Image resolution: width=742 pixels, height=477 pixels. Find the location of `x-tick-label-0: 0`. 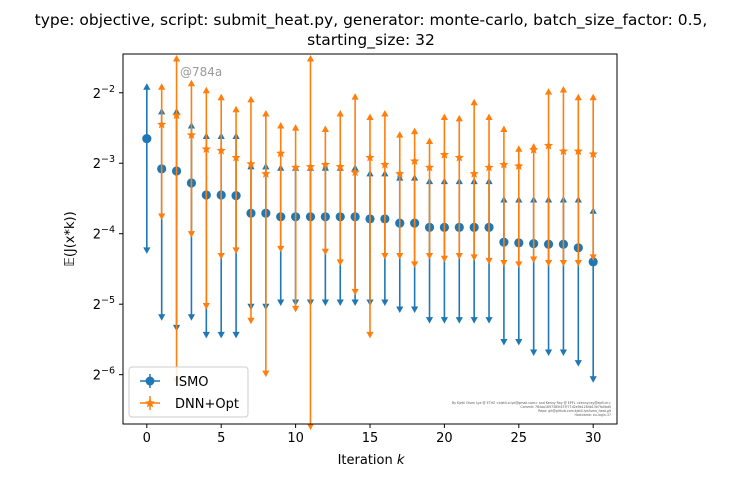

x-tick-label-0: 0 is located at coordinates (147, 438).